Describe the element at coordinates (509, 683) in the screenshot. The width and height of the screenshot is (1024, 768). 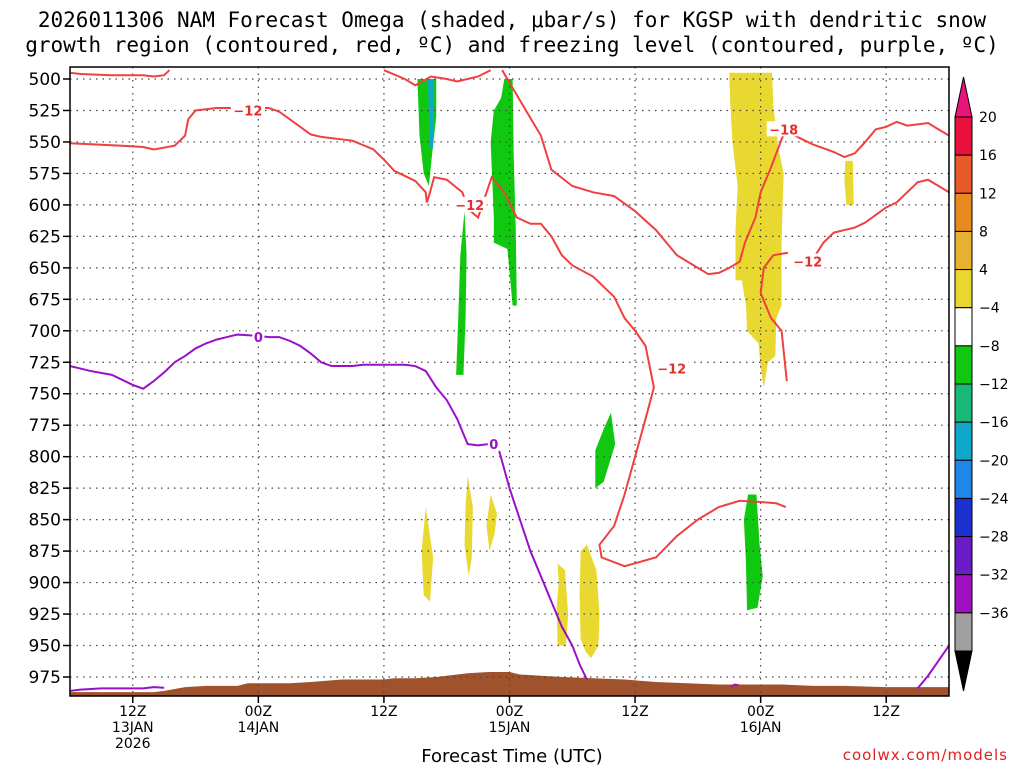
I see `terrain-fill` at that location.